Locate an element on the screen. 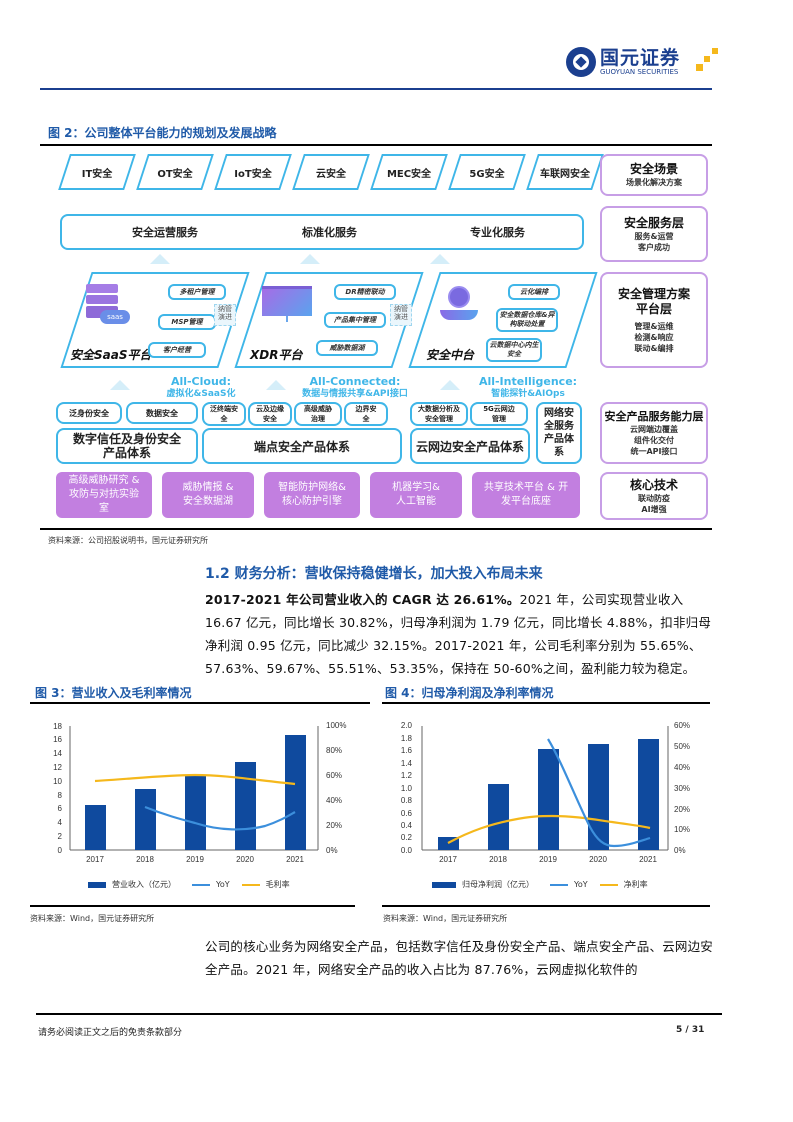 Image resolution: width=793 pixels, height=1122 pixels. svg-text: 0.4 is located at coordinates (407, 825).